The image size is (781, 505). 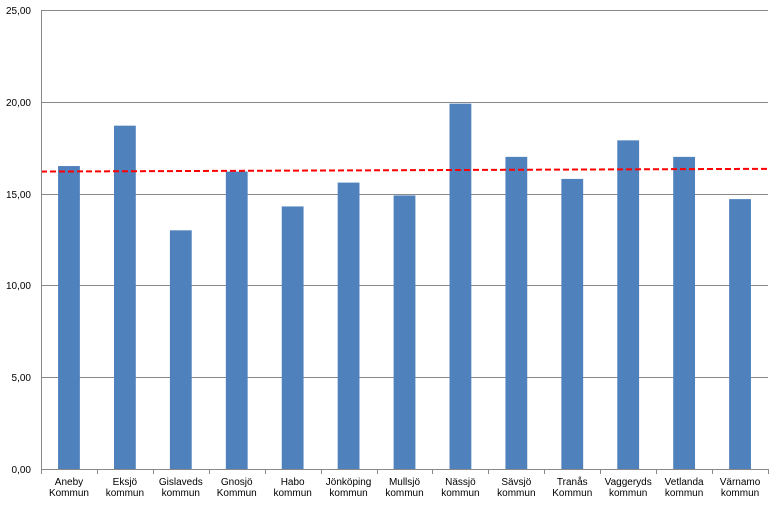 What do you see at coordinates (572, 482) in the screenshot?
I see `x-category-label: Tranås` at bounding box center [572, 482].